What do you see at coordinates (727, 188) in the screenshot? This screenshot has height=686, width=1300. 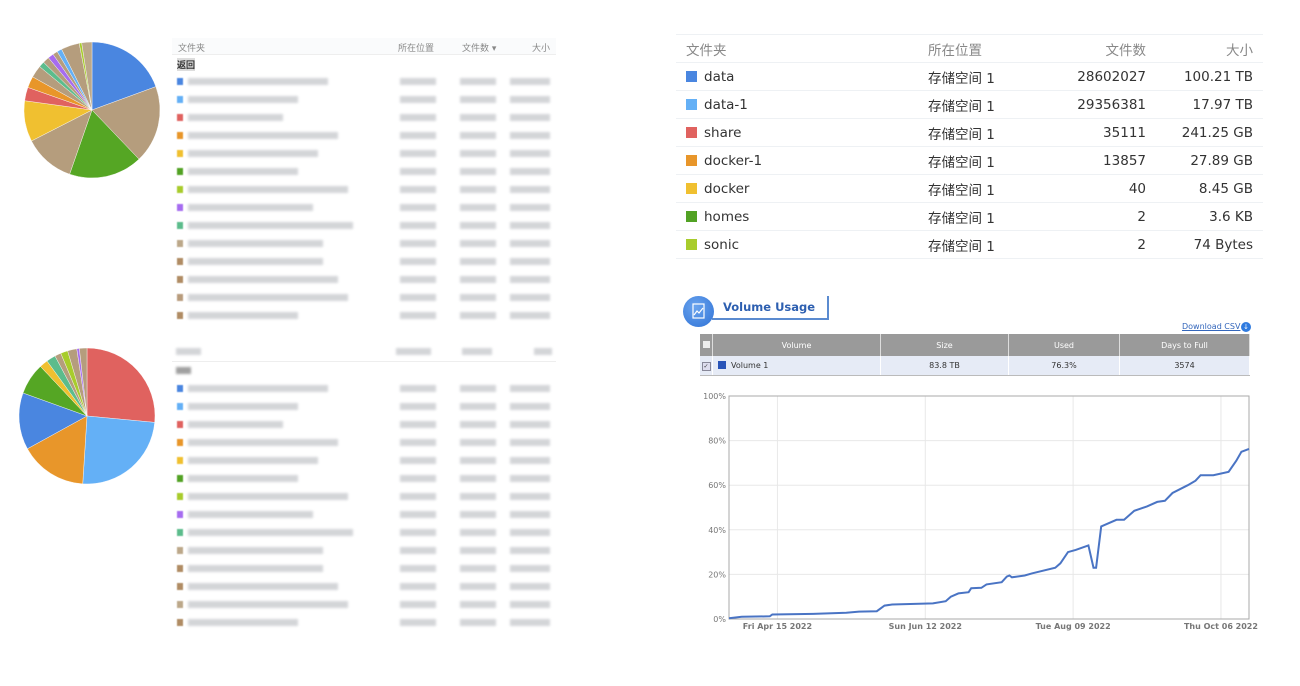 I see `folder-name: docker` at bounding box center [727, 188].